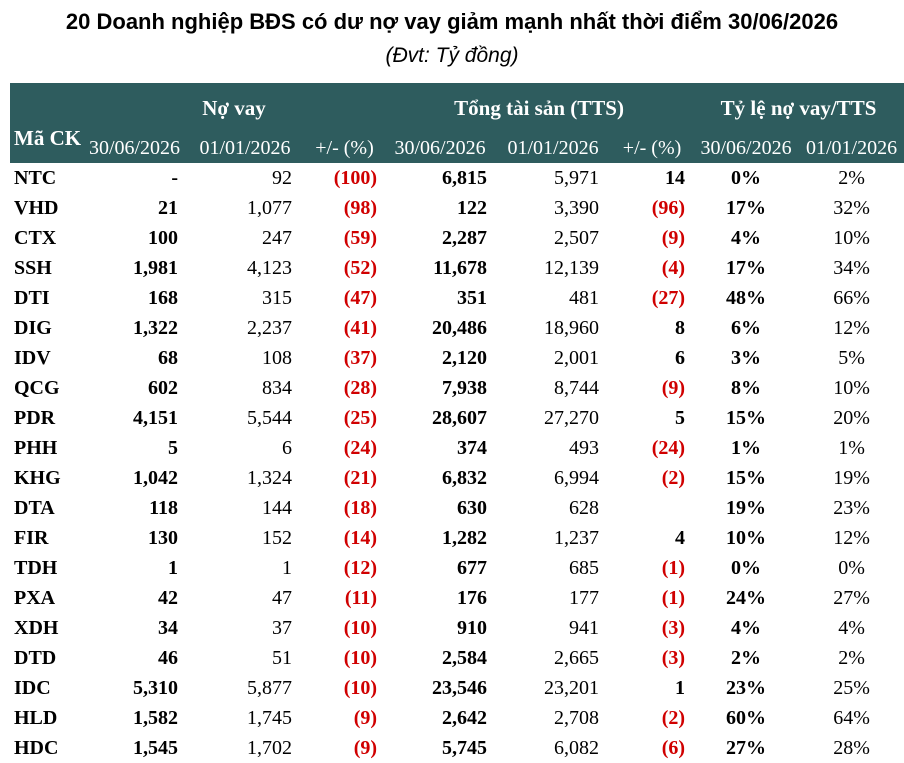 Image resolution: width=904 pixels, height=763 pixels. What do you see at coordinates (798, 108) in the screenshot?
I see `column-group-ratio: Tỷ lệ nợ vay/TTS` at bounding box center [798, 108].